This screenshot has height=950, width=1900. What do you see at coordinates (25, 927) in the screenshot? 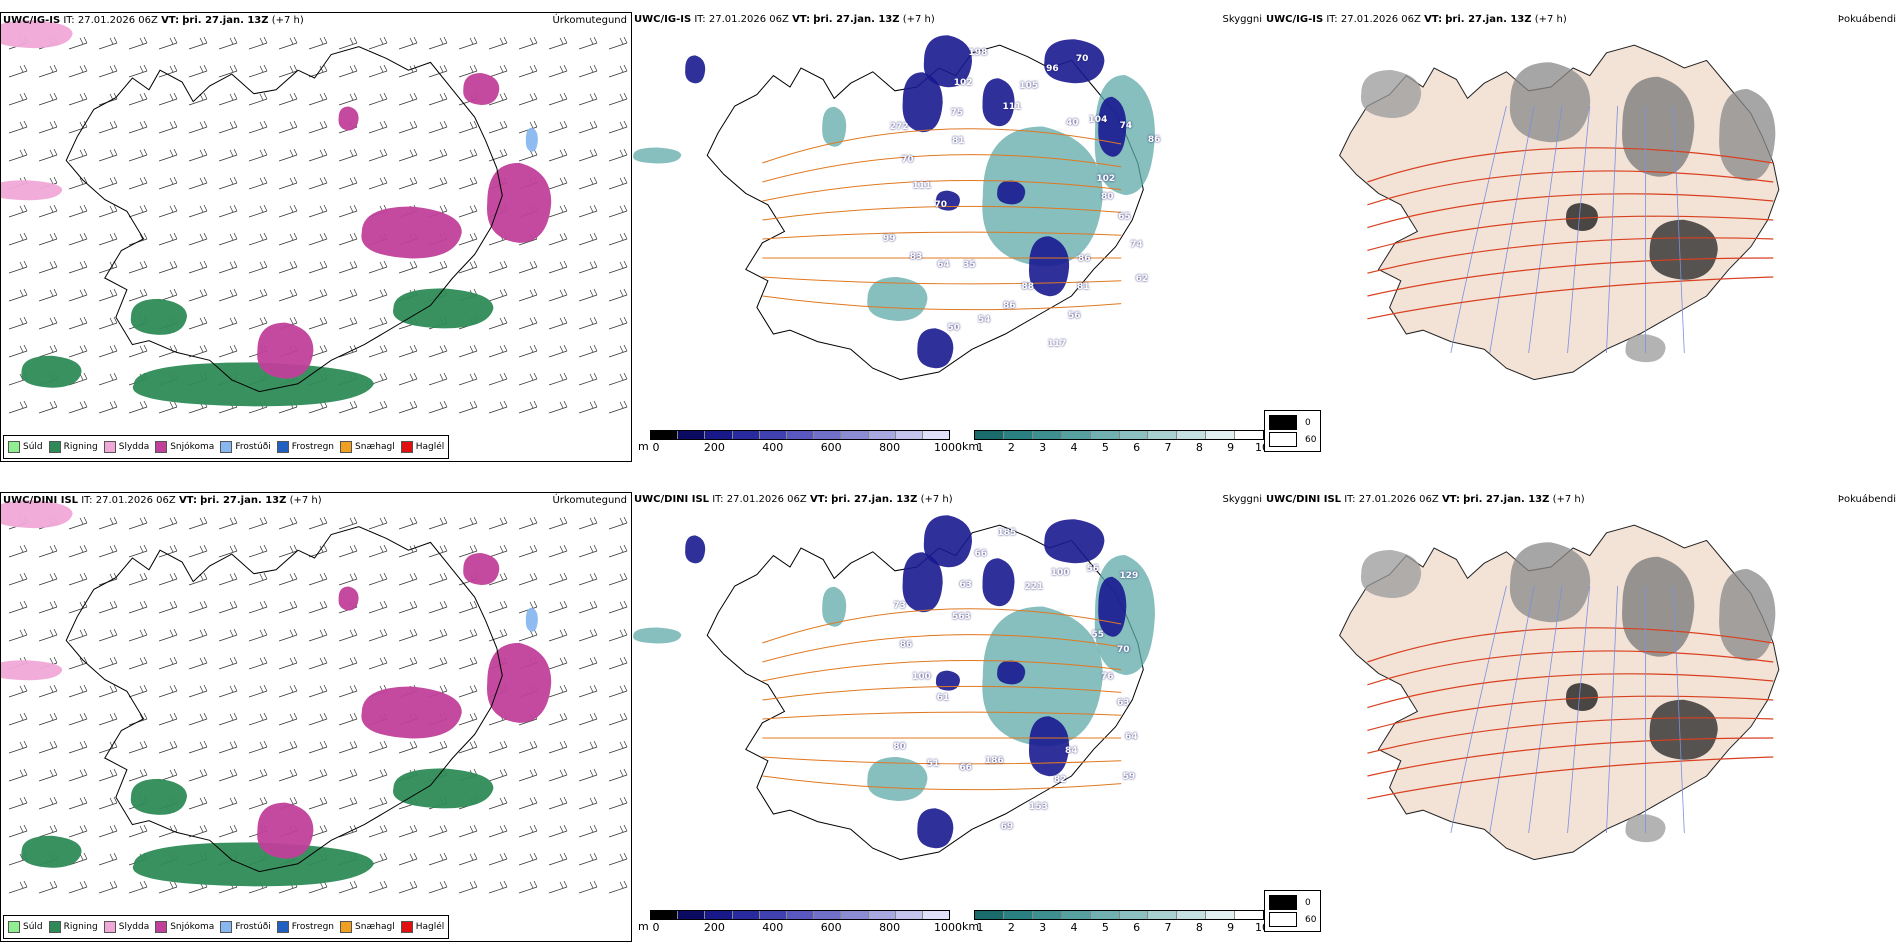
I see `legend-item: Súld` at bounding box center [25, 927].